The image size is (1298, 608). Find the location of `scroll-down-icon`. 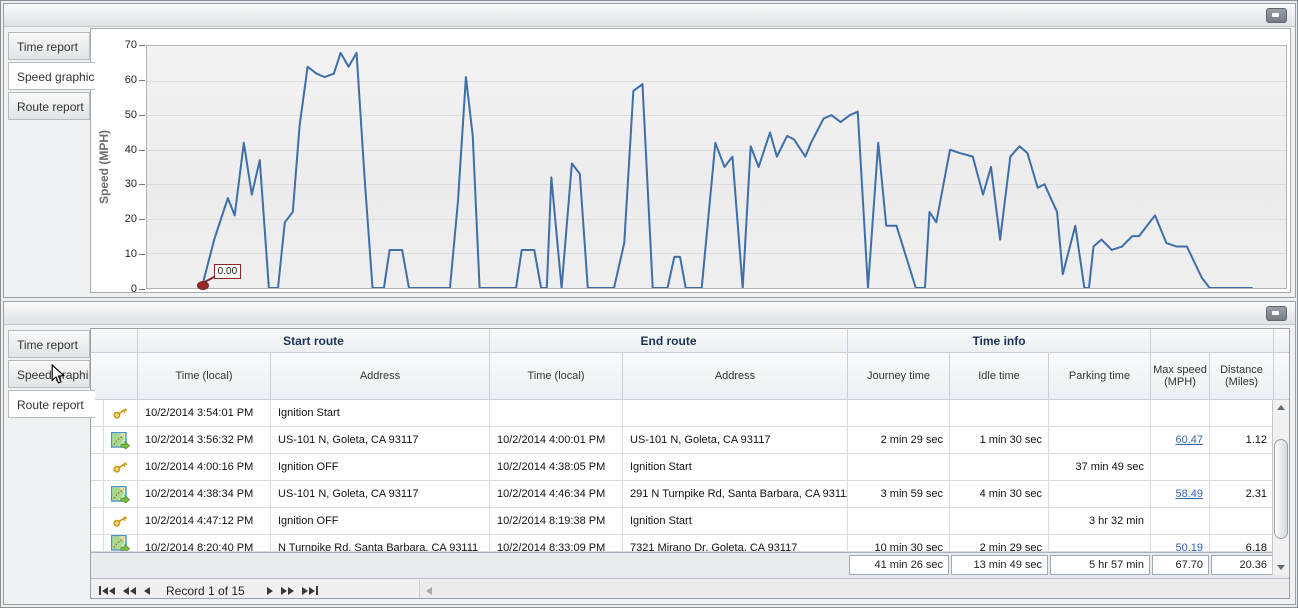

scroll-down-icon is located at coordinates (1281, 567).